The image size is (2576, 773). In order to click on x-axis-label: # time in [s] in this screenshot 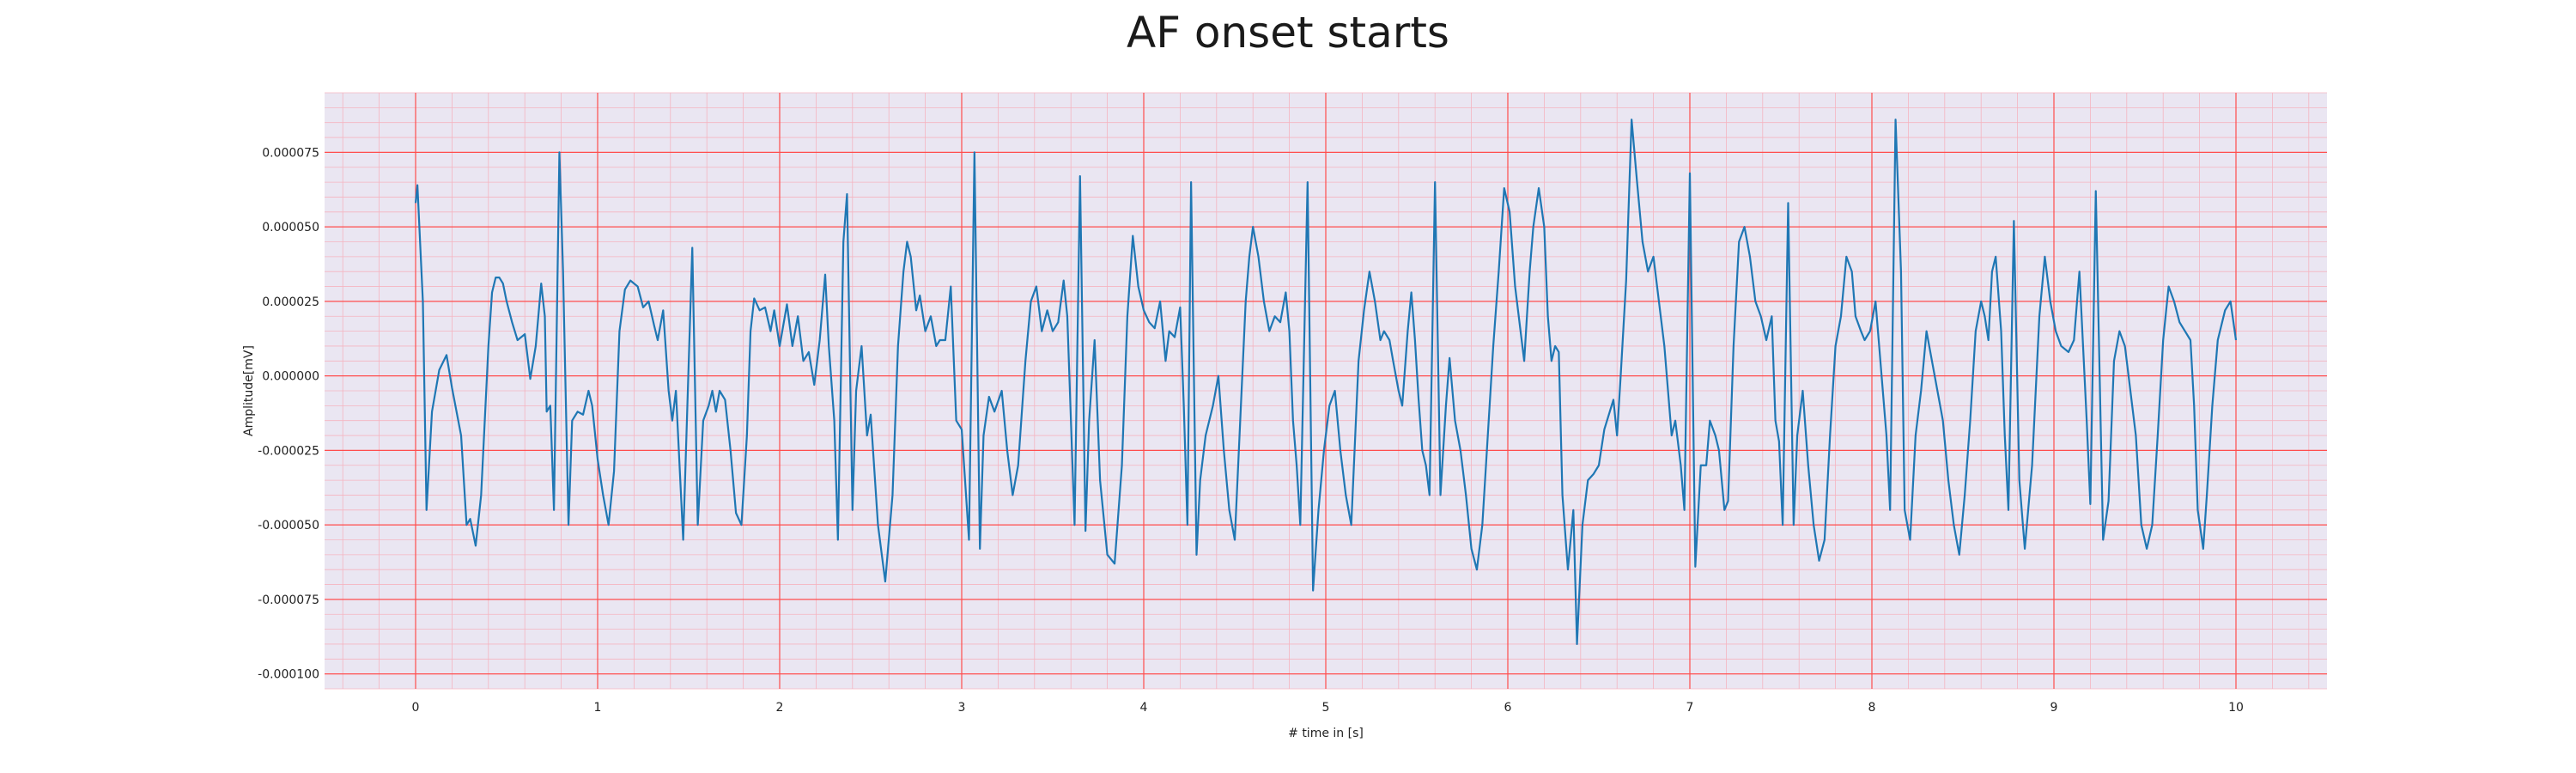, I will do `click(1326, 733)`.